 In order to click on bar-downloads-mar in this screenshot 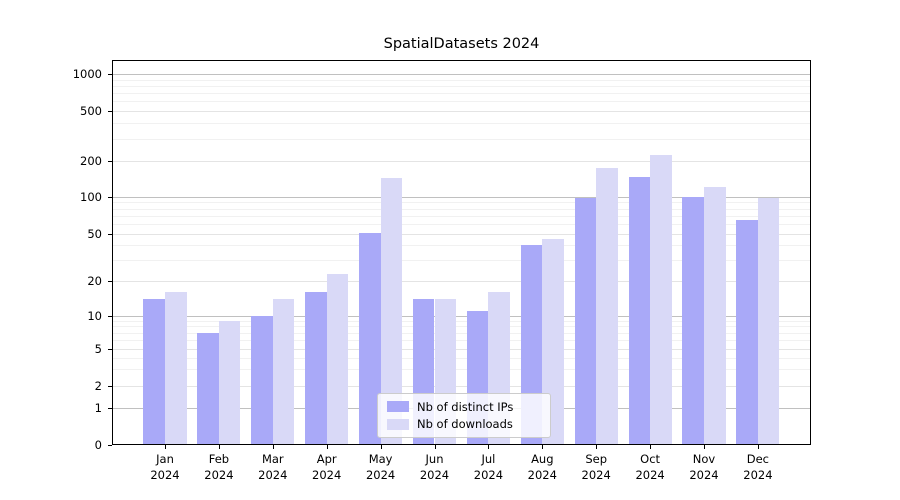, I will do `click(283, 371)`.